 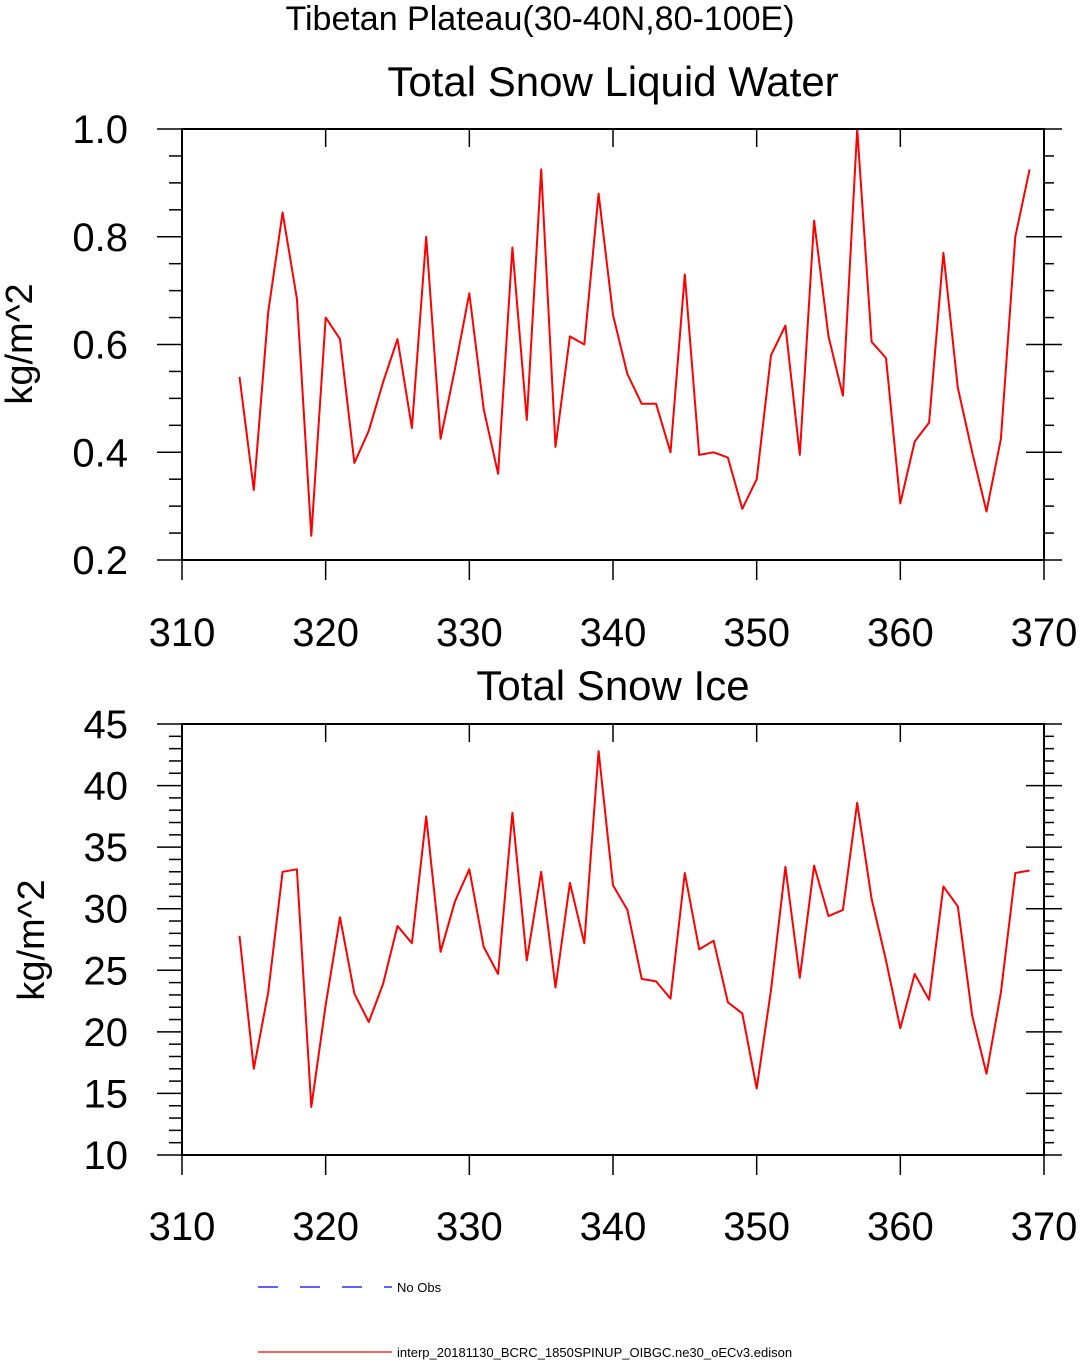 I want to click on y-tick-label: 0.8, so click(x=100, y=238).